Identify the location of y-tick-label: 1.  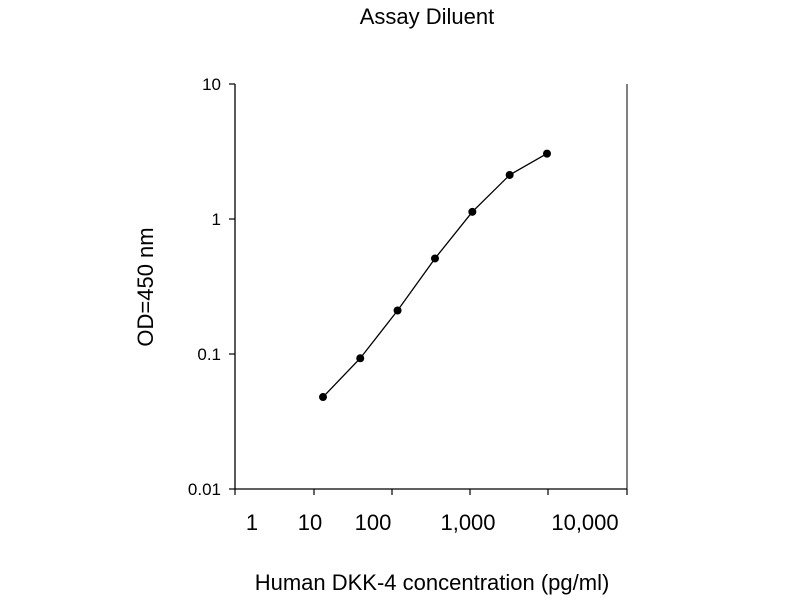
(216, 219).